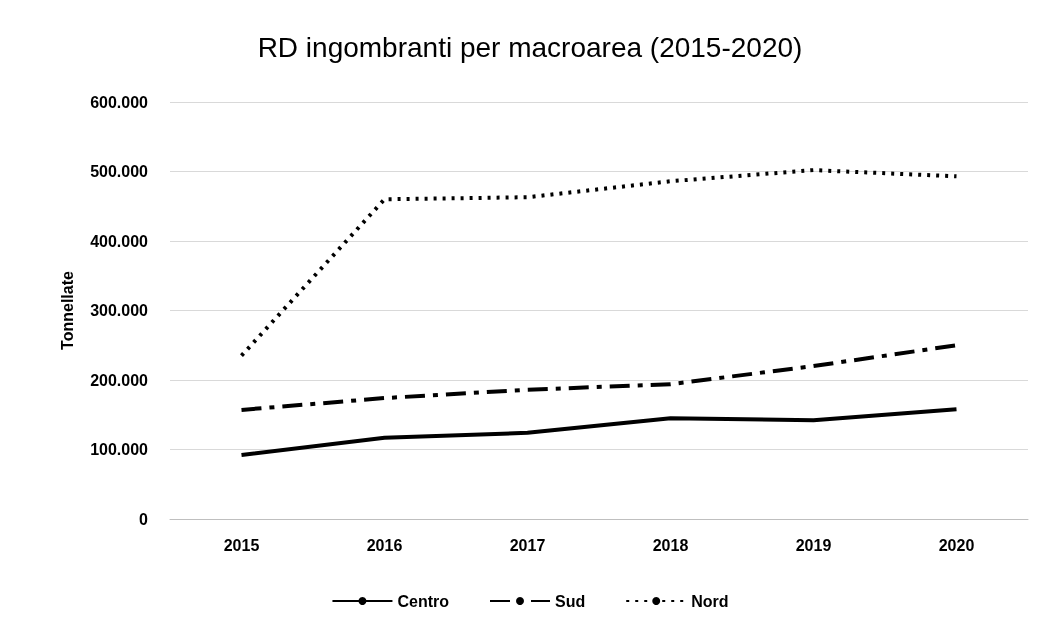  Describe the element at coordinates (670, 545) in the screenshot. I see `x-tick-label: 2018` at that location.